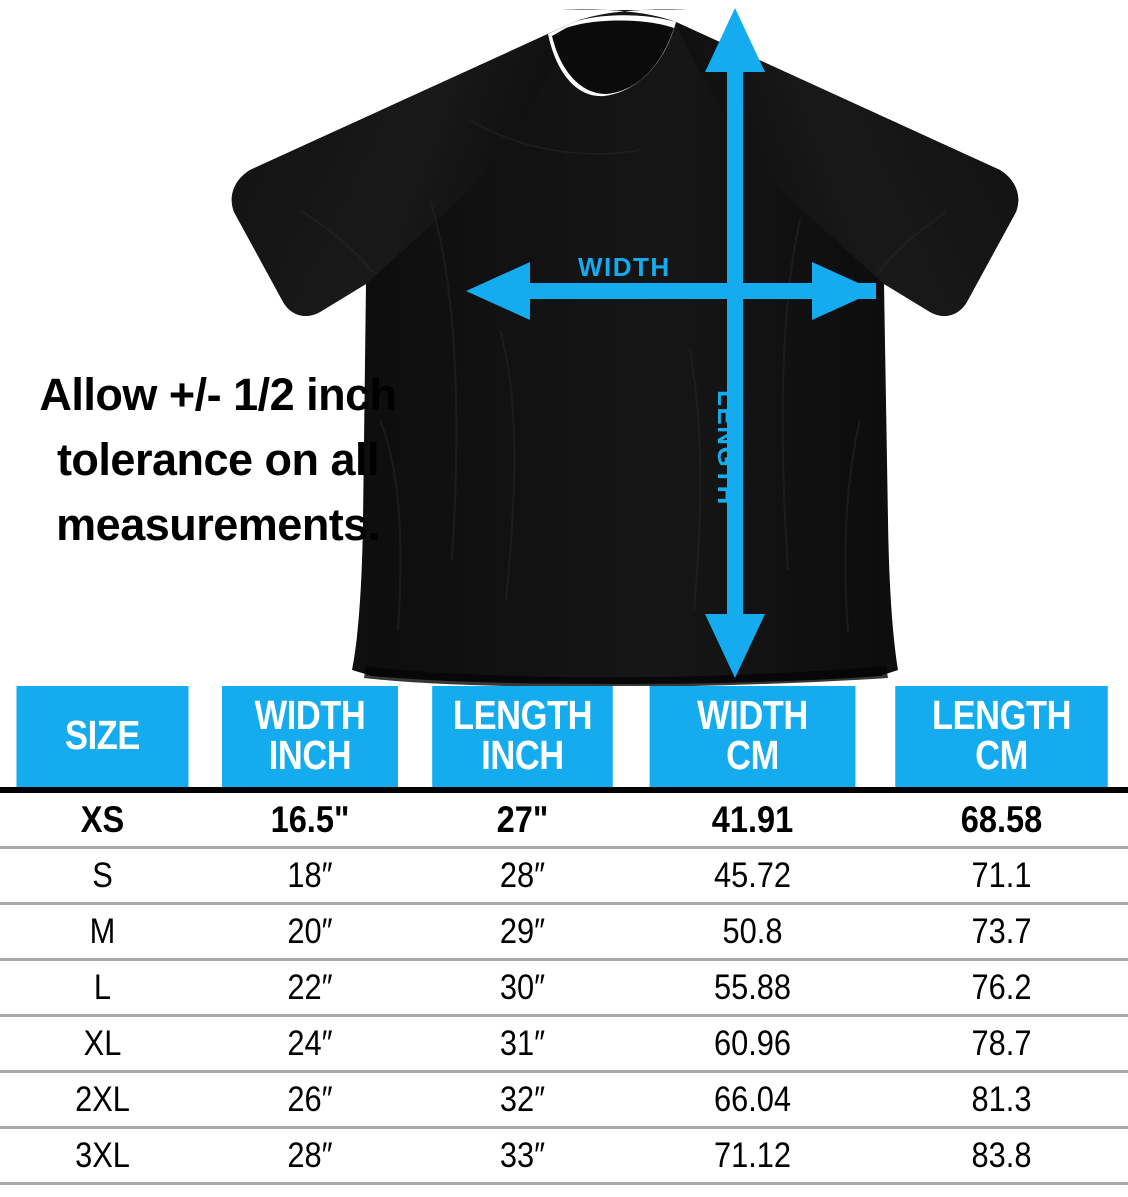  What do you see at coordinates (752, 1156) in the screenshot?
I see `cell-width-cm: 71.12` at bounding box center [752, 1156].